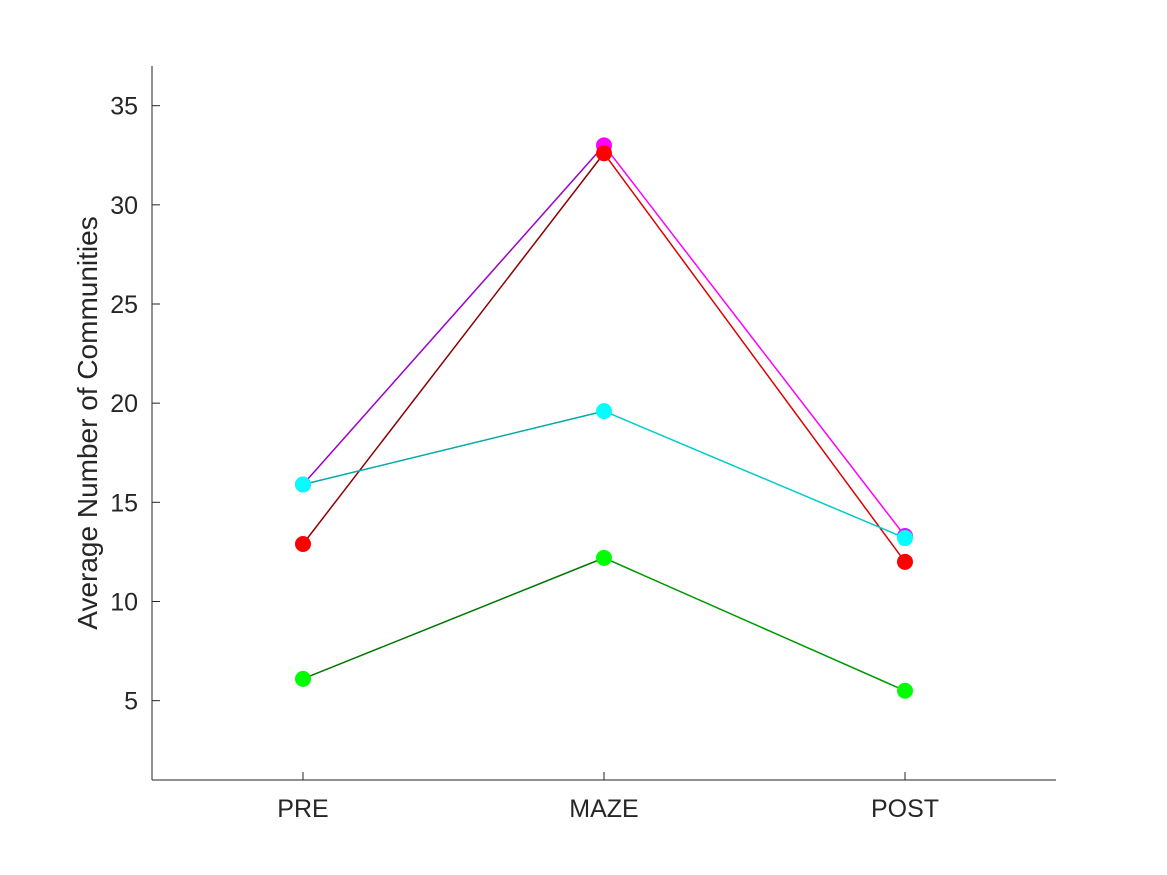  I want to click on x-tick-label: PRE, so click(302, 809).